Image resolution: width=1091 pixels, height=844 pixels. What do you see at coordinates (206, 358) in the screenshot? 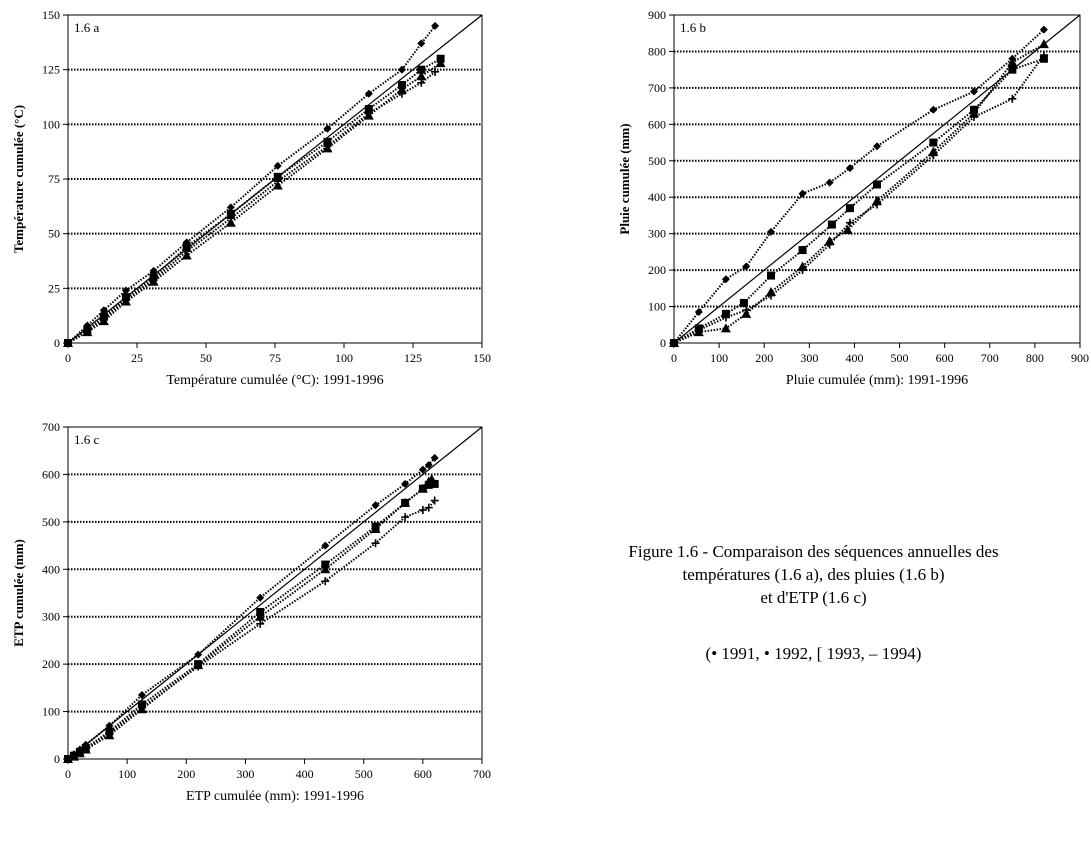
I see `x-tick-label: 50` at bounding box center [206, 358].